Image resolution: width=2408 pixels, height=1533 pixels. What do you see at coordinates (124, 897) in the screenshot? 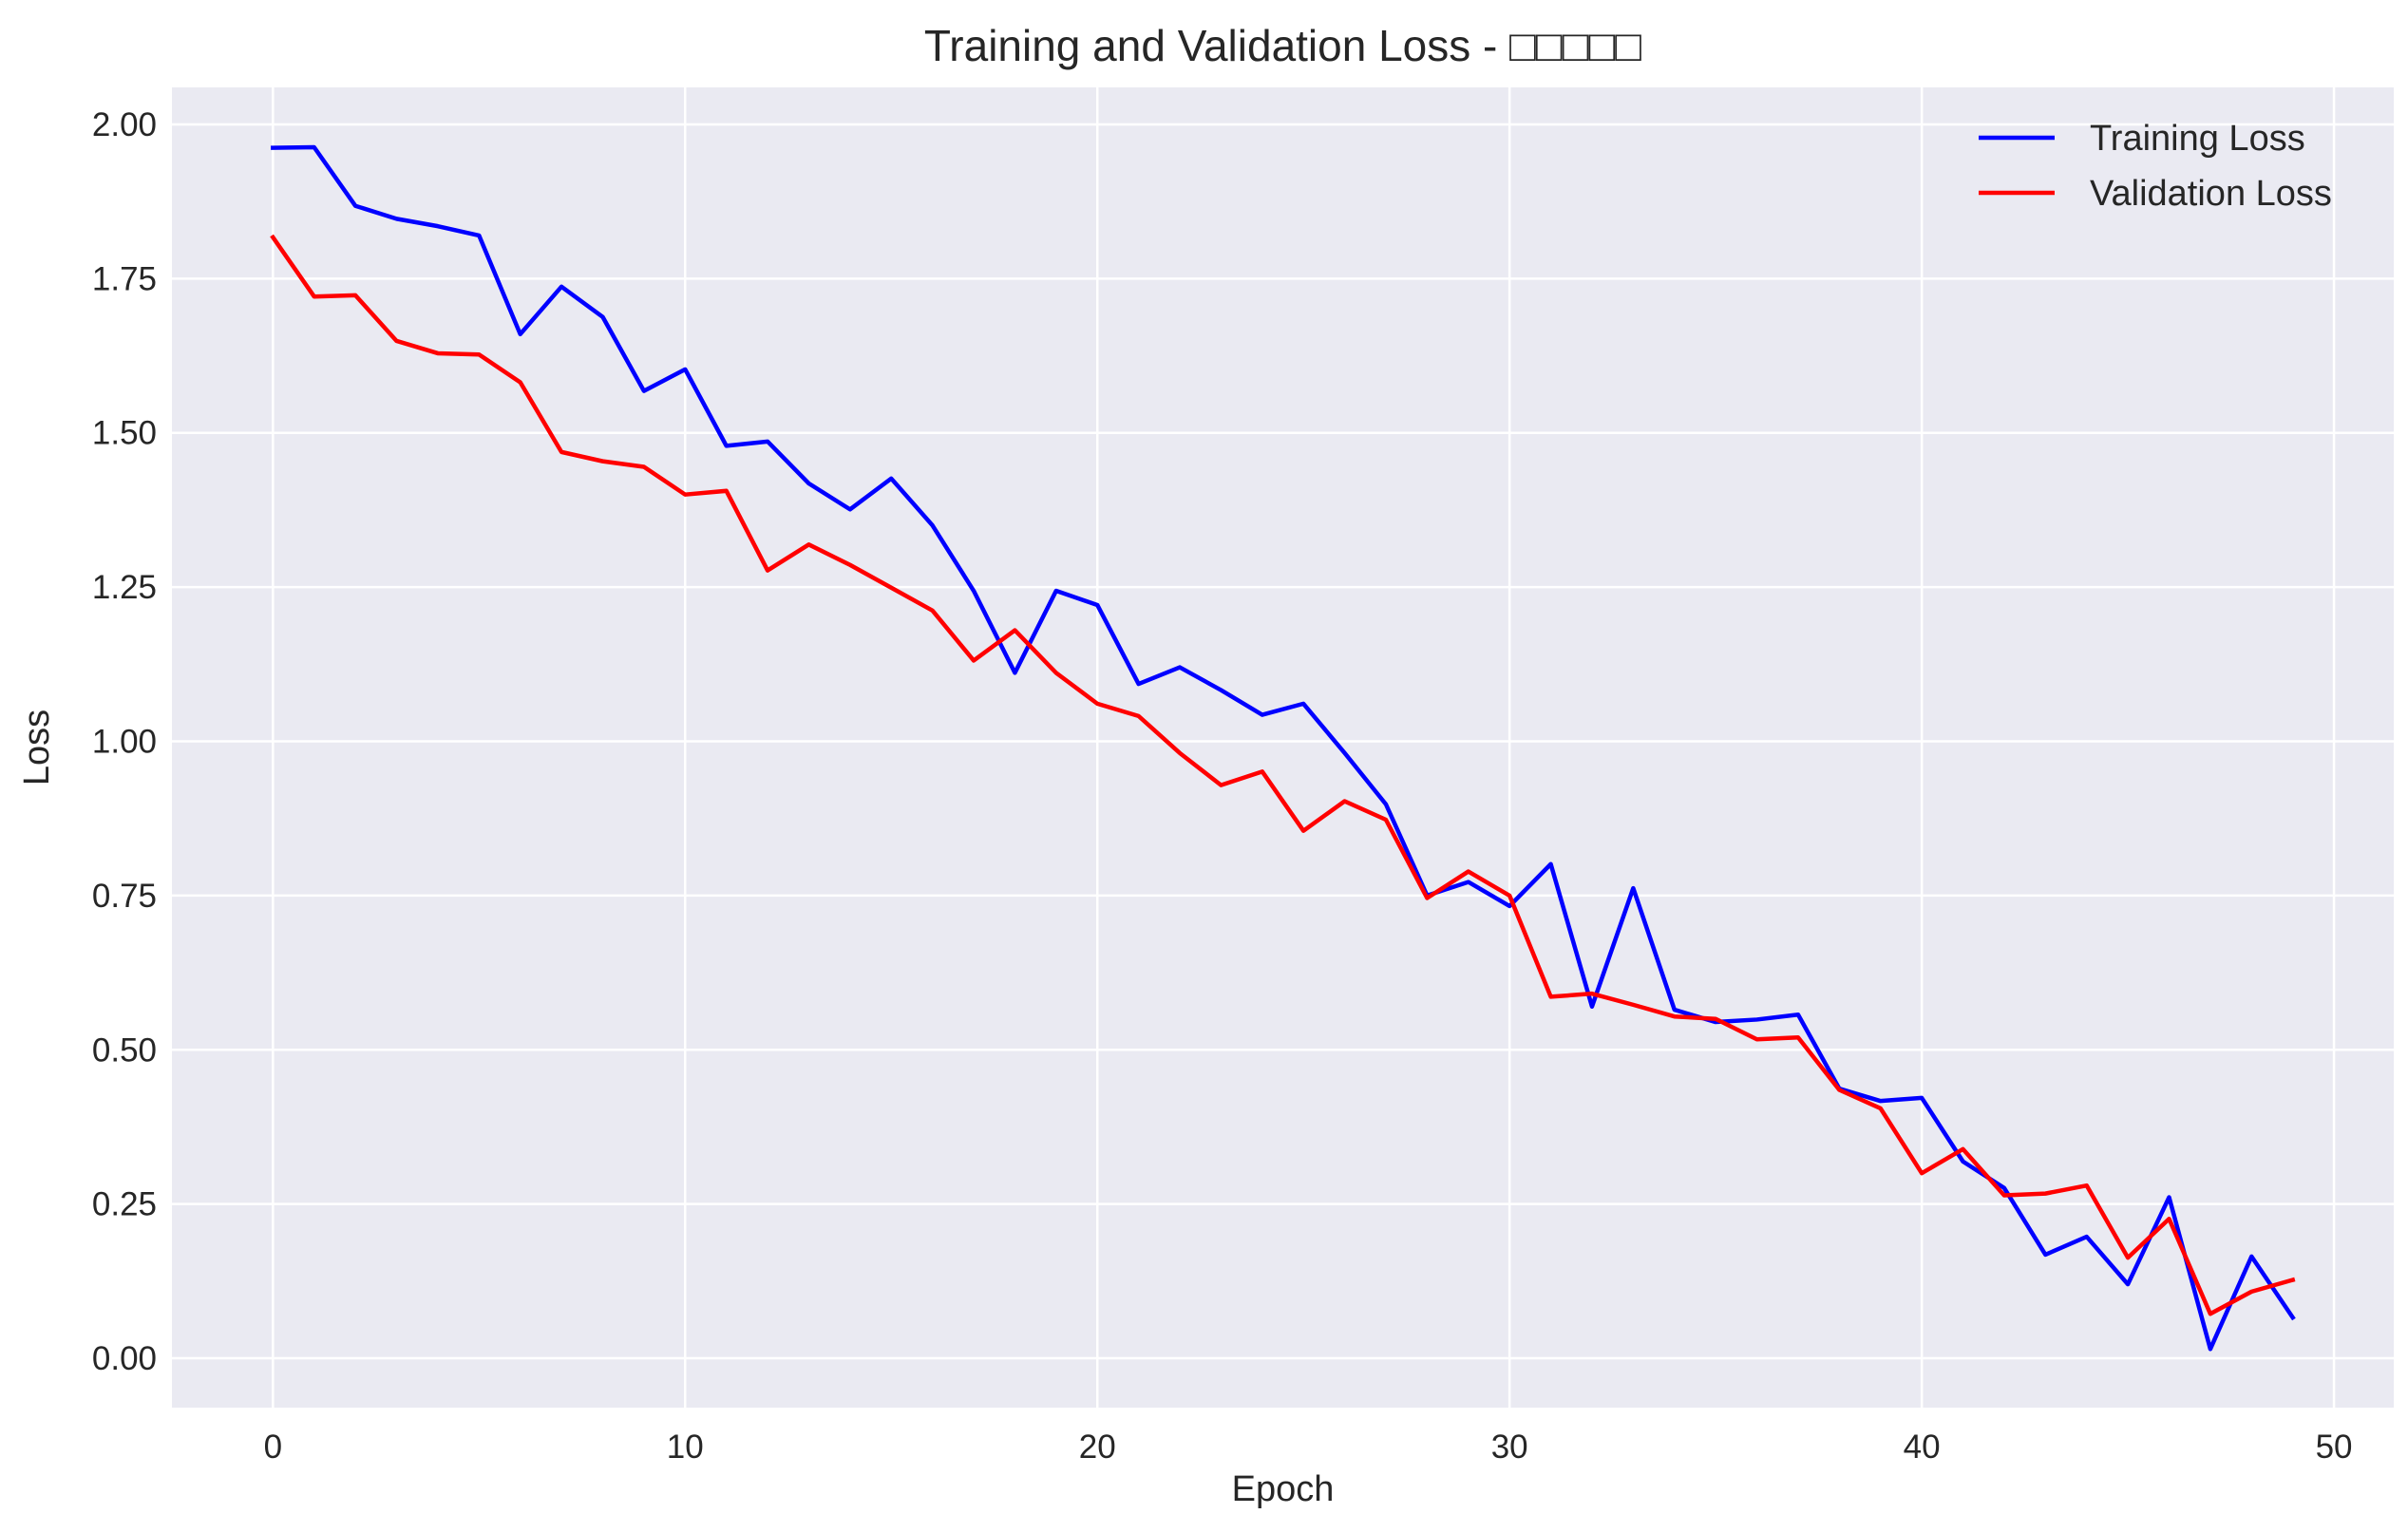
I see `y-tick-label-3: 0.75` at bounding box center [124, 897].